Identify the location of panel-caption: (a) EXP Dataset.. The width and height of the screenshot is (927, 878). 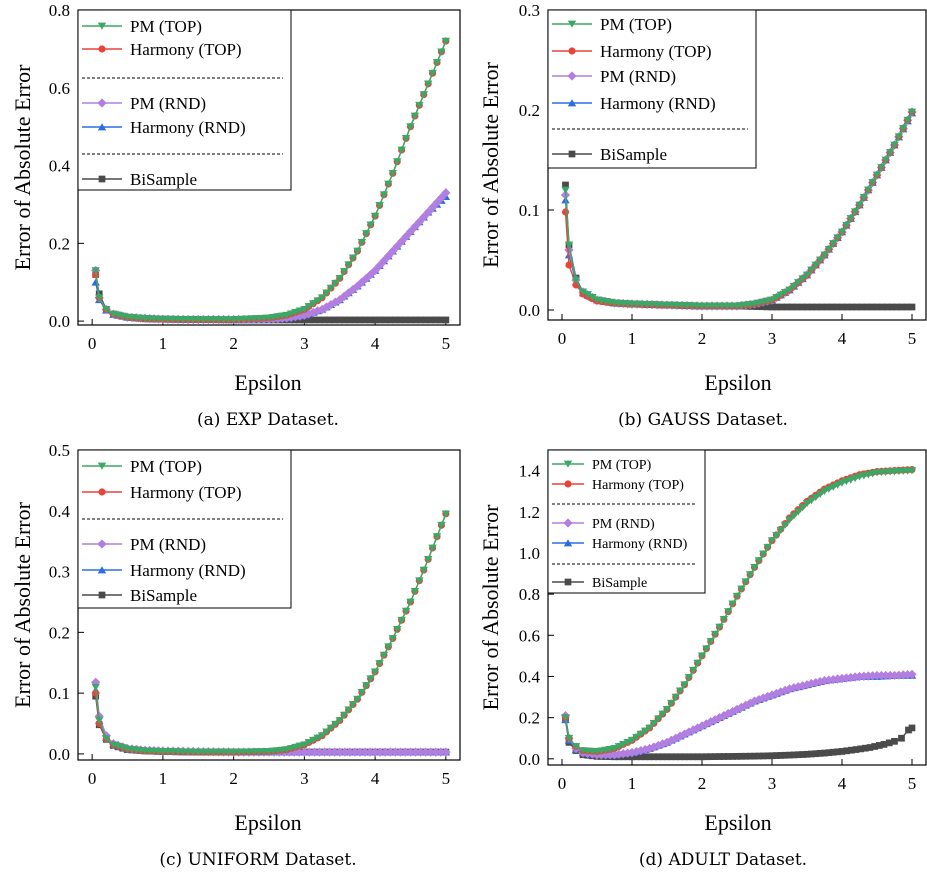
(268, 420).